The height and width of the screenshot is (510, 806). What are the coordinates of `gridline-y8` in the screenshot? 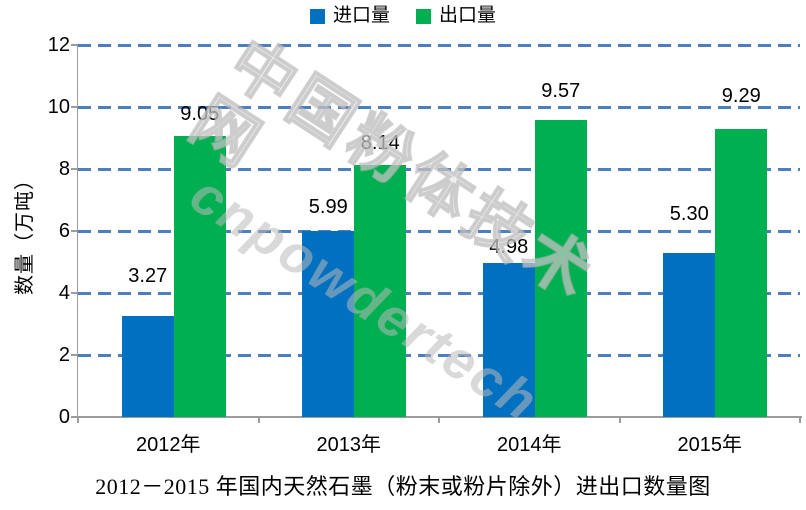 It's located at (439, 169).